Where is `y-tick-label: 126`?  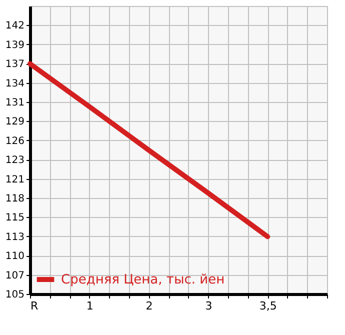
y-tick-label: 126 is located at coordinates (14, 141).